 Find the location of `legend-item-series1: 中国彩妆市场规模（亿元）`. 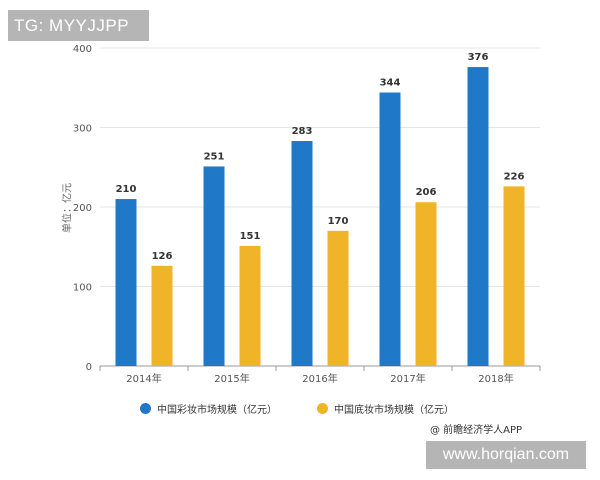

legend-item-series1: 中国彩妆市场规模（亿元） is located at coordinates (208, 408).